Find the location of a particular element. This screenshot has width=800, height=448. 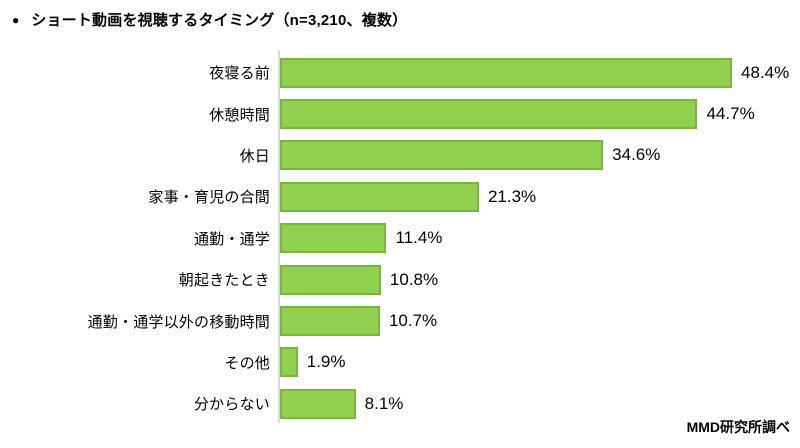

category-label: 通勤・通学以外の移動時間 is located at coordinates (178, 322).